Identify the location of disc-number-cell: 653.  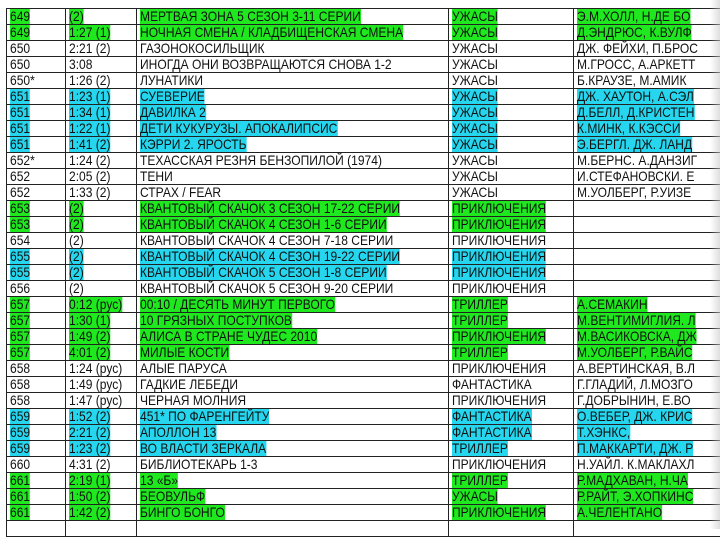
(36, 225).